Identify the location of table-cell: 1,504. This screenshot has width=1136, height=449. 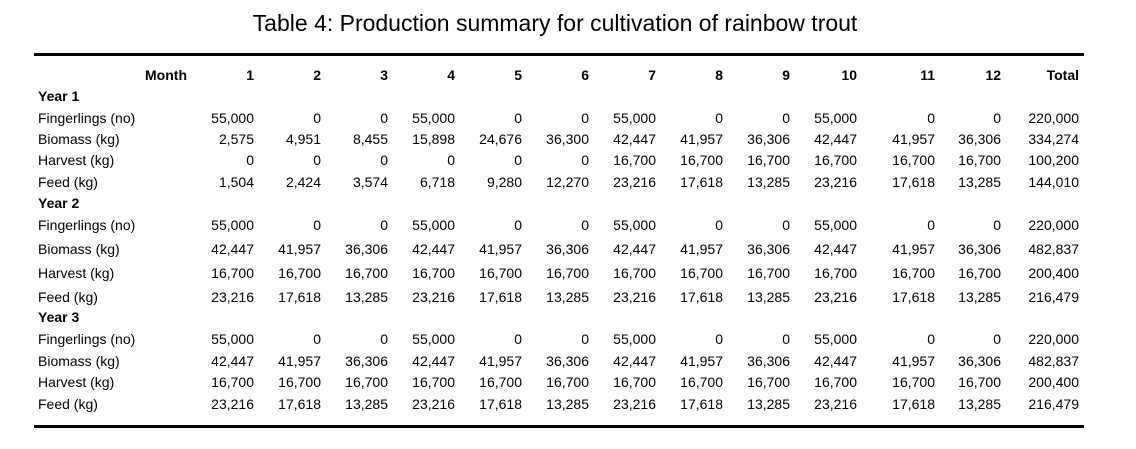
(236, 182).